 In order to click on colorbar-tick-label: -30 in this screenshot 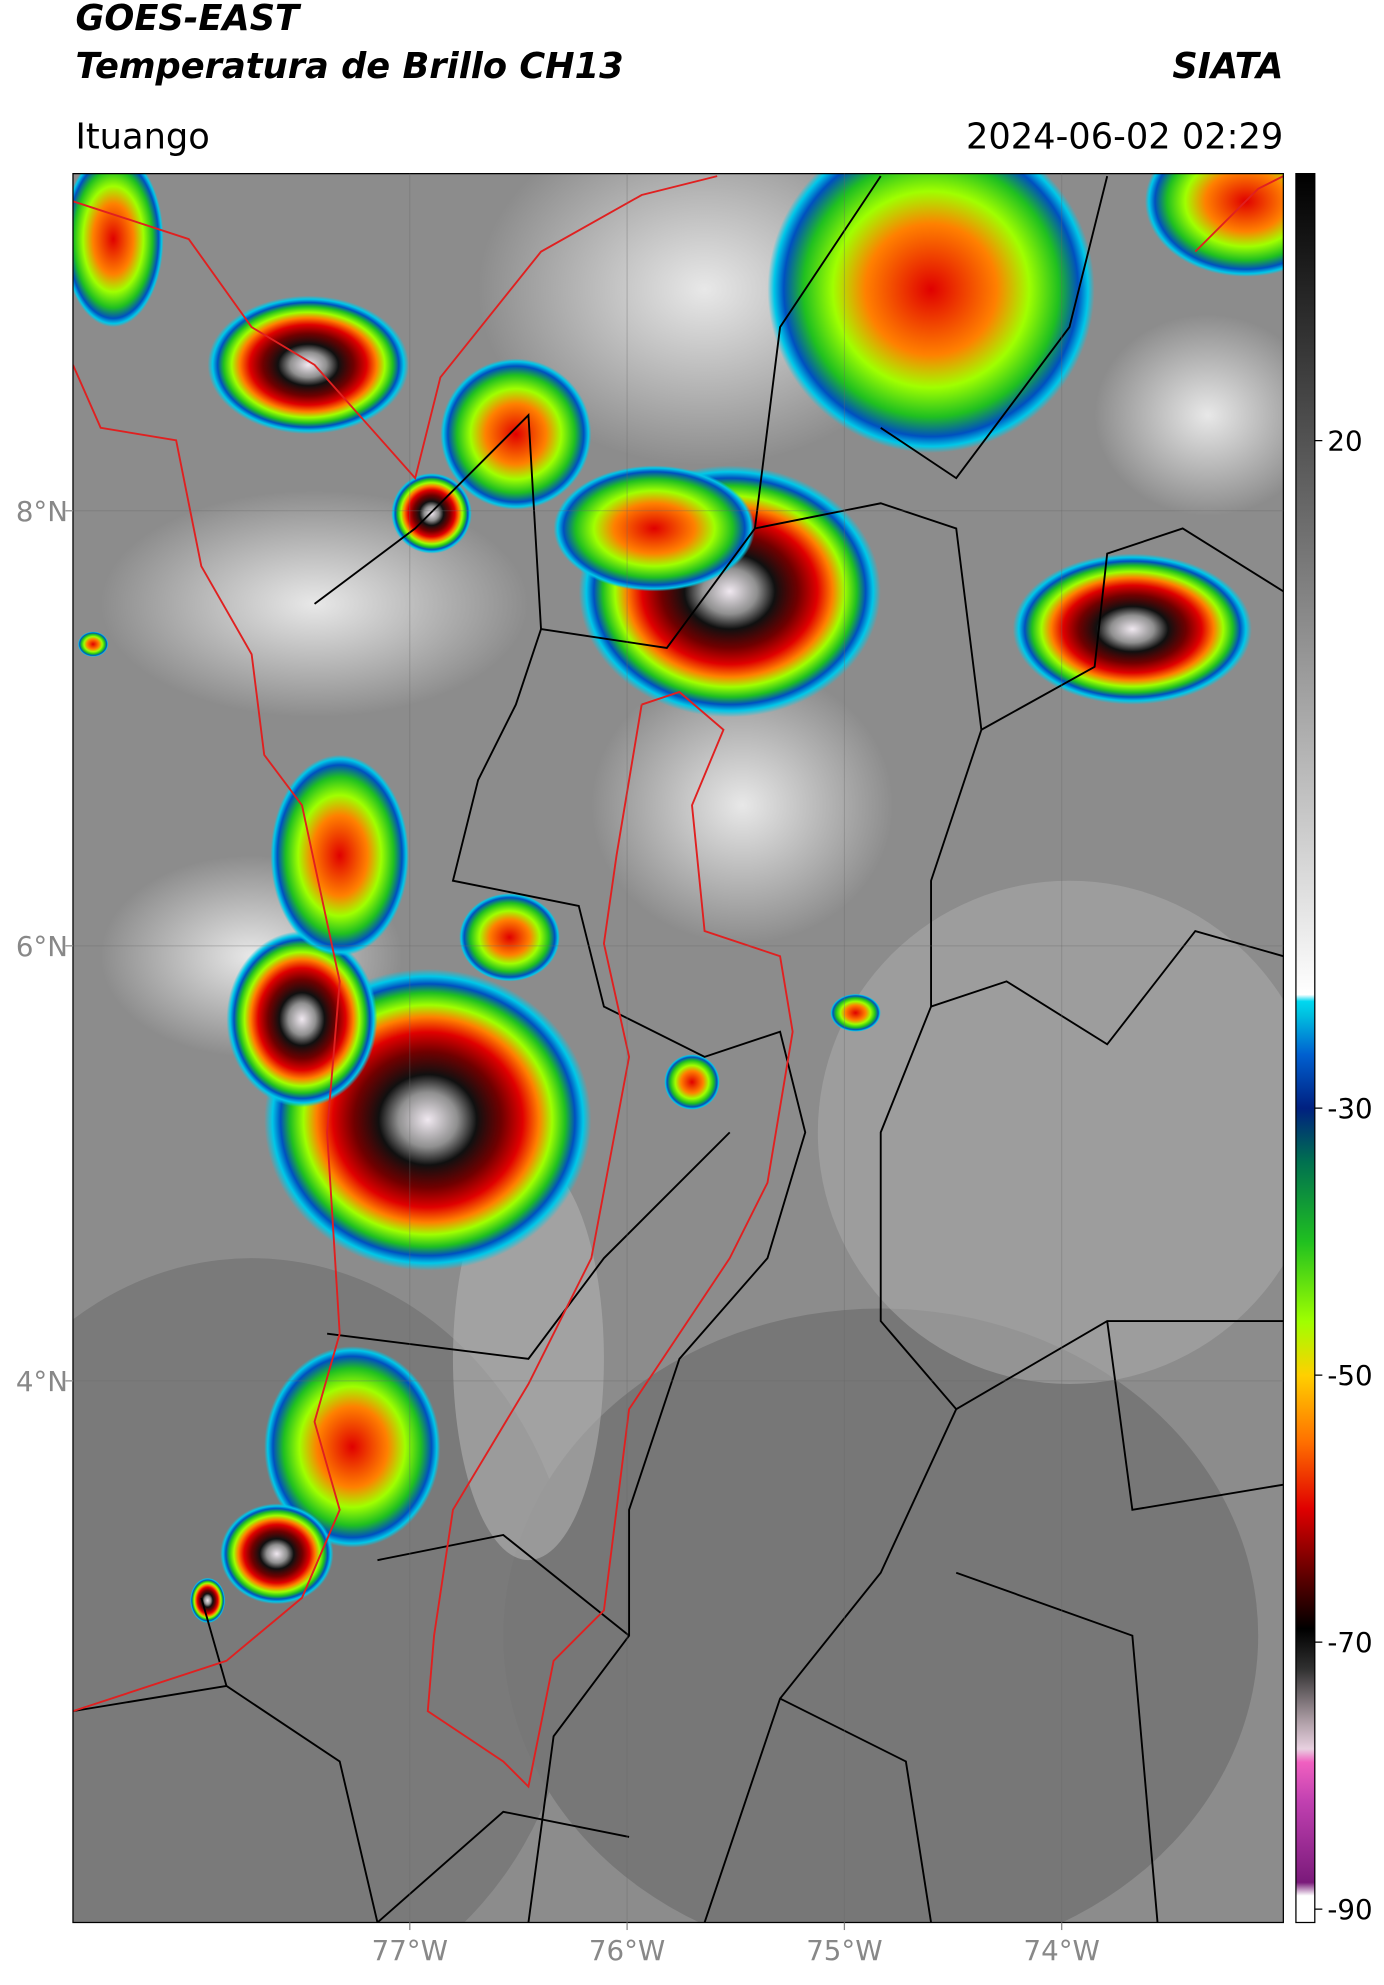, I will do `click(1349, 1108)`.